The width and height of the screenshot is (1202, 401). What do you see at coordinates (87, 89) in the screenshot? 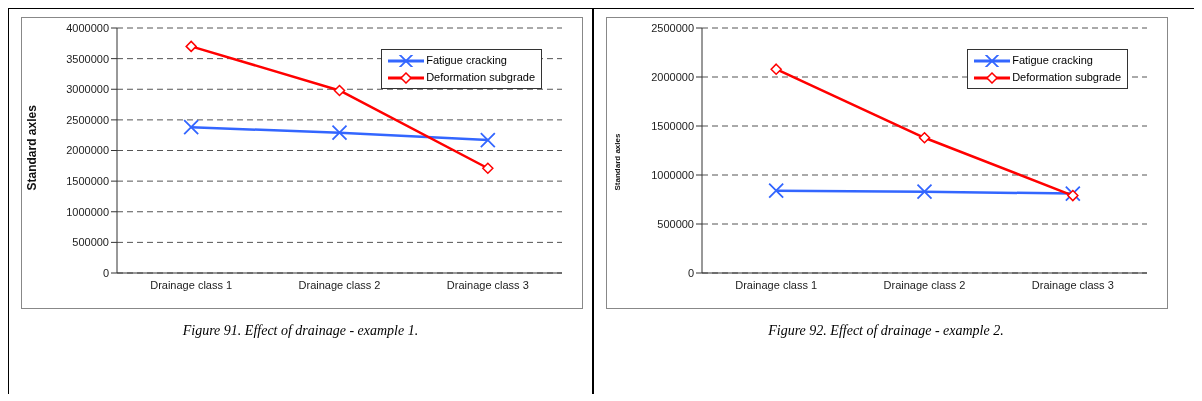
I see `y-tick-label: 3000000` at bounding box center [87, 89].